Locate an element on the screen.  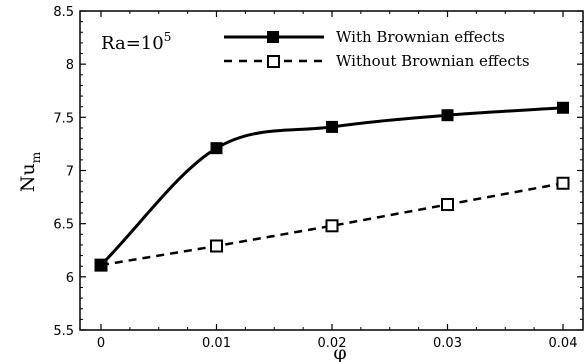
y-tick-label: 7.5 is located at coordinates (63, 118).